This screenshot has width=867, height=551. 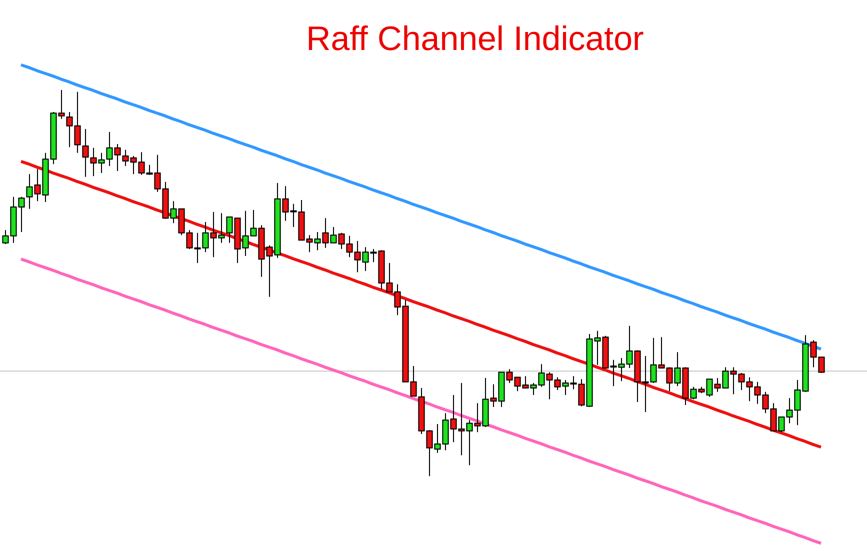 I want to click on candlestick, so click(x=85, y=153).